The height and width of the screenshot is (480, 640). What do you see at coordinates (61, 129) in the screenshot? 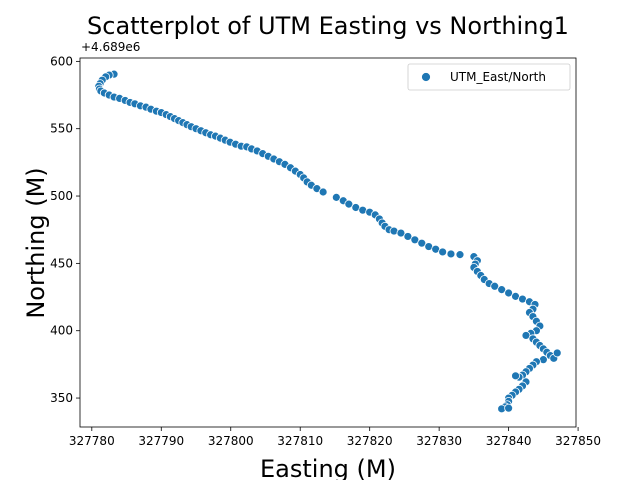
I see `y-tick-label: 550` at bounding box center [61, 129].